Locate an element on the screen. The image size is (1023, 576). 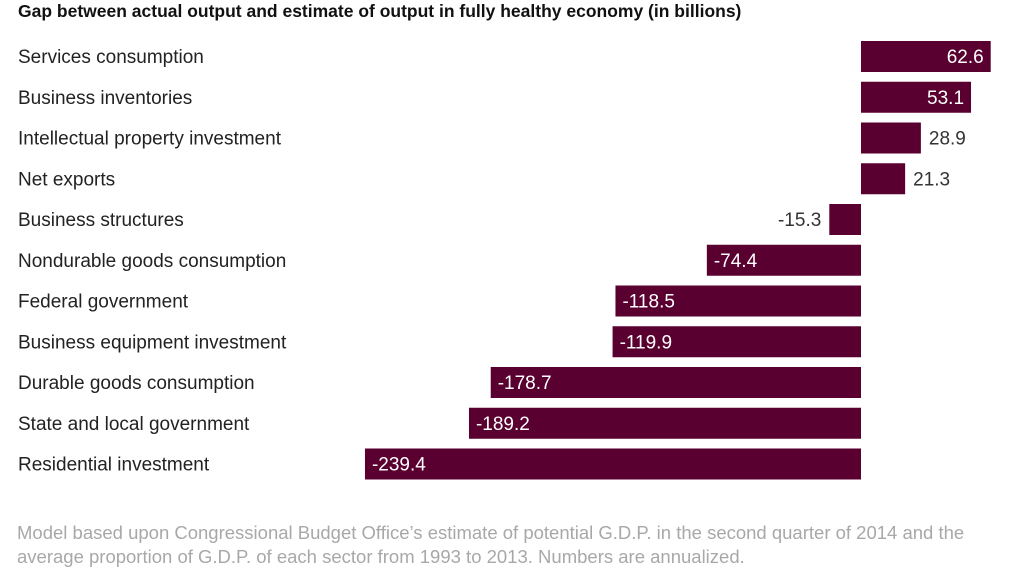
data-label: -118.5 is located at coordinates (648, 302).